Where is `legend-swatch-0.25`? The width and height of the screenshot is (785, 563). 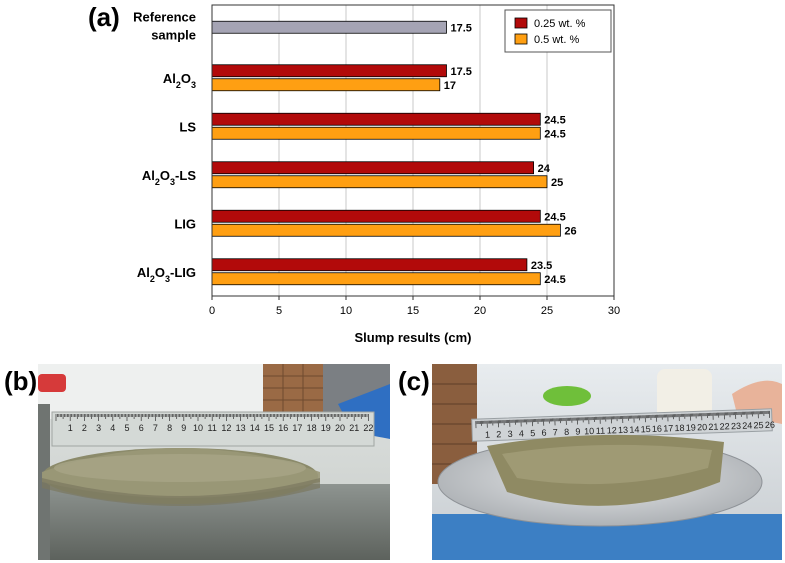
legend-swatch-0.25 is located at coordinates (521, 23).